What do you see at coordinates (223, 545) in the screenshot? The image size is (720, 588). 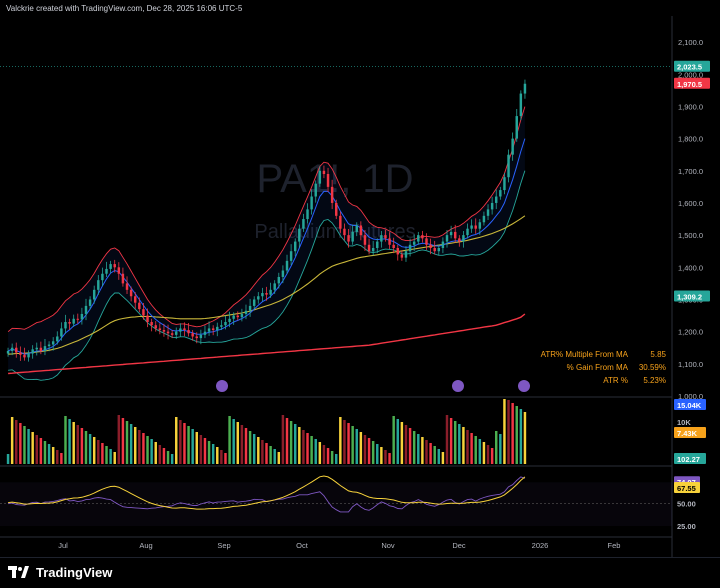 I see `time-tick-label: Sep` at bounding box center [223, 545].